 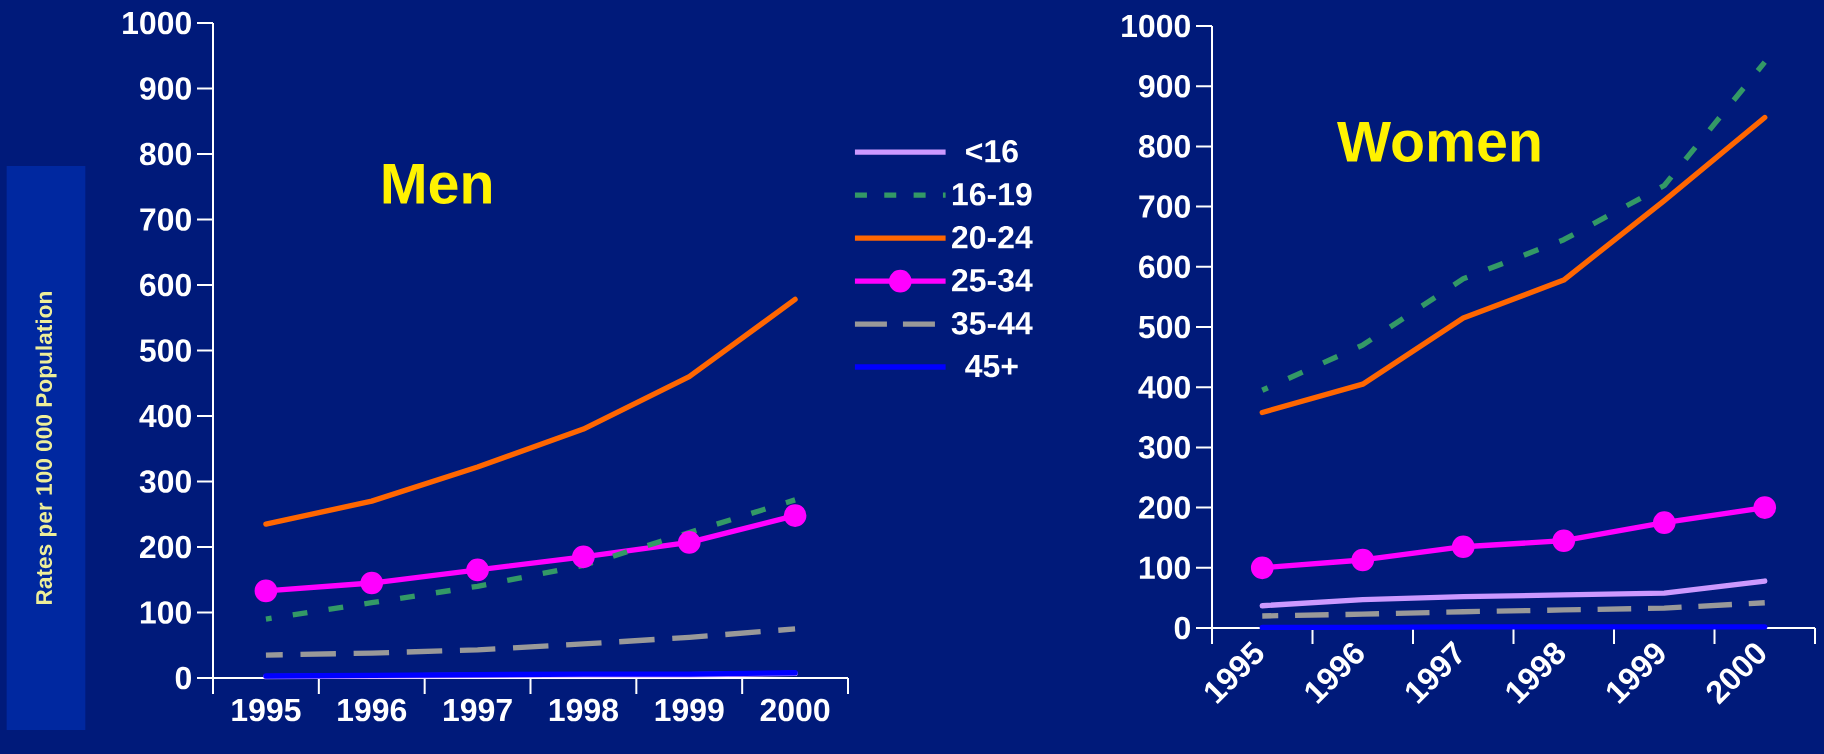 I want to click on legend-label: <16, so click(x=992, y=151).